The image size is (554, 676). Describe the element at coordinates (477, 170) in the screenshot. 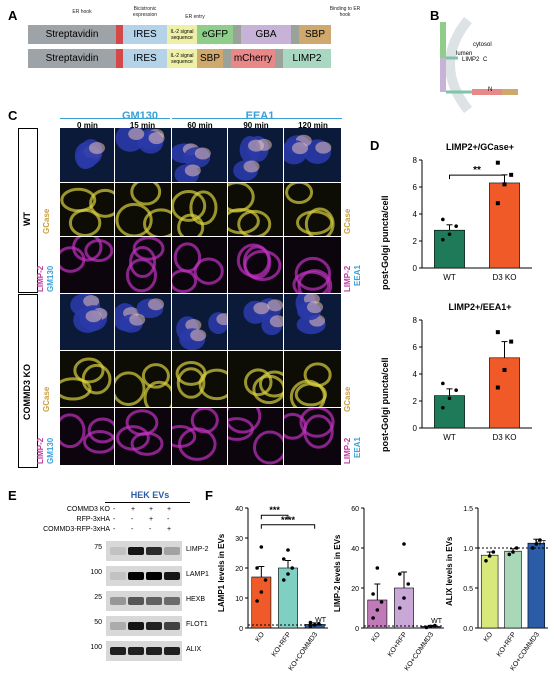

I see `significance-stars: **` at that location.